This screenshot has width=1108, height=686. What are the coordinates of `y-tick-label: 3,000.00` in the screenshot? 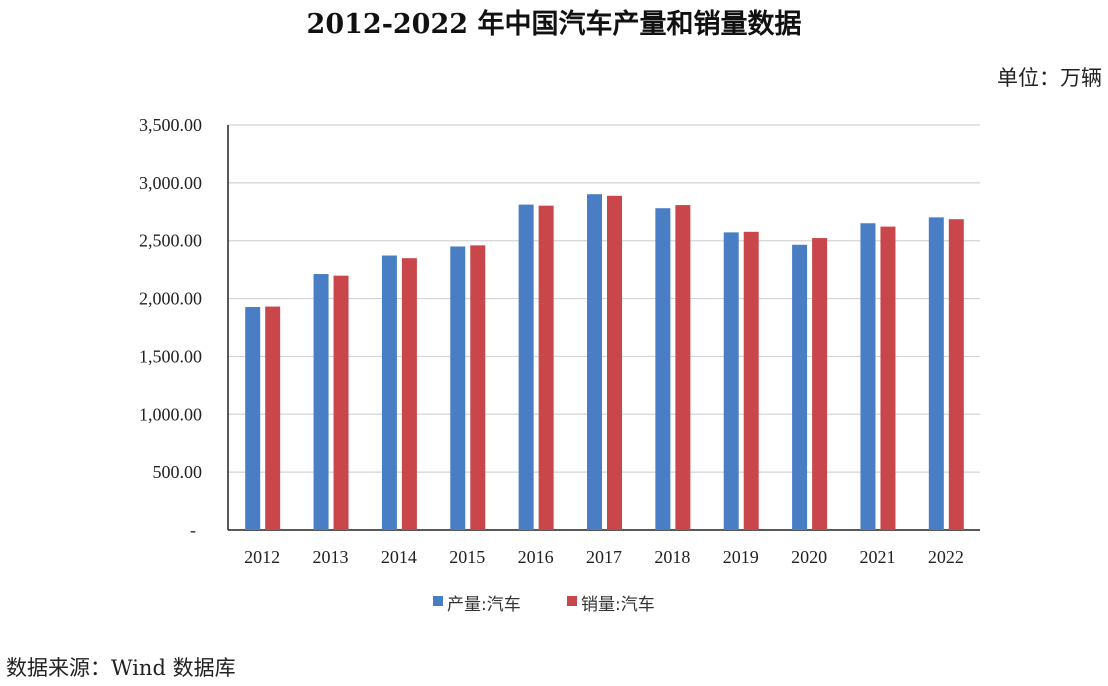 It's located at (170, 183).